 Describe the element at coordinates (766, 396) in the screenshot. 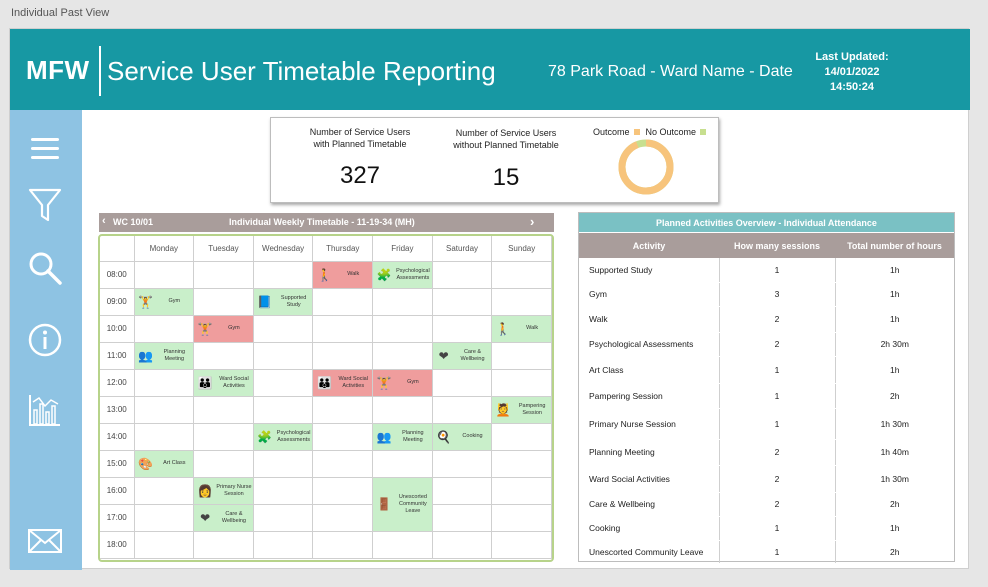

I see `table-row: Pampering Session 1 2h` at that location.